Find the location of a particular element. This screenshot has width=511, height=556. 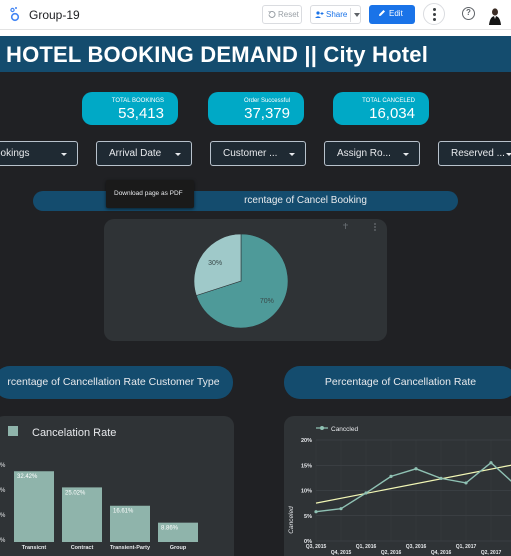

kpi-label: Order Successful is located at coordinates (266, 101).